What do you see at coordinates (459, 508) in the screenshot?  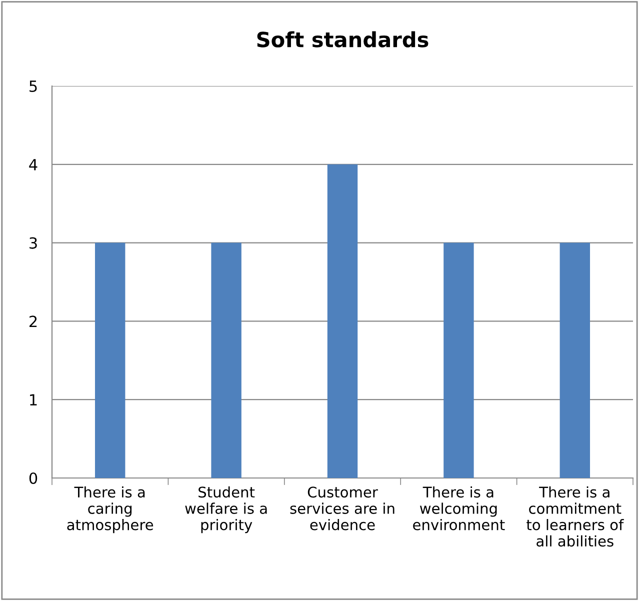 I see `x-tick-label: There is a welcoming environment` at bounding box center [459, 508].